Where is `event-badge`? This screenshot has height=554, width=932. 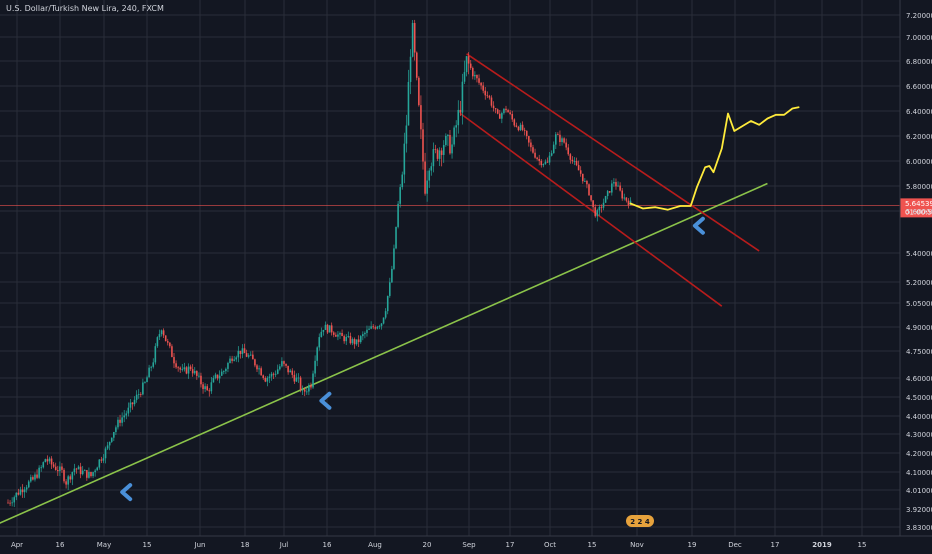
event-badge is located at coordinates (640, 521).